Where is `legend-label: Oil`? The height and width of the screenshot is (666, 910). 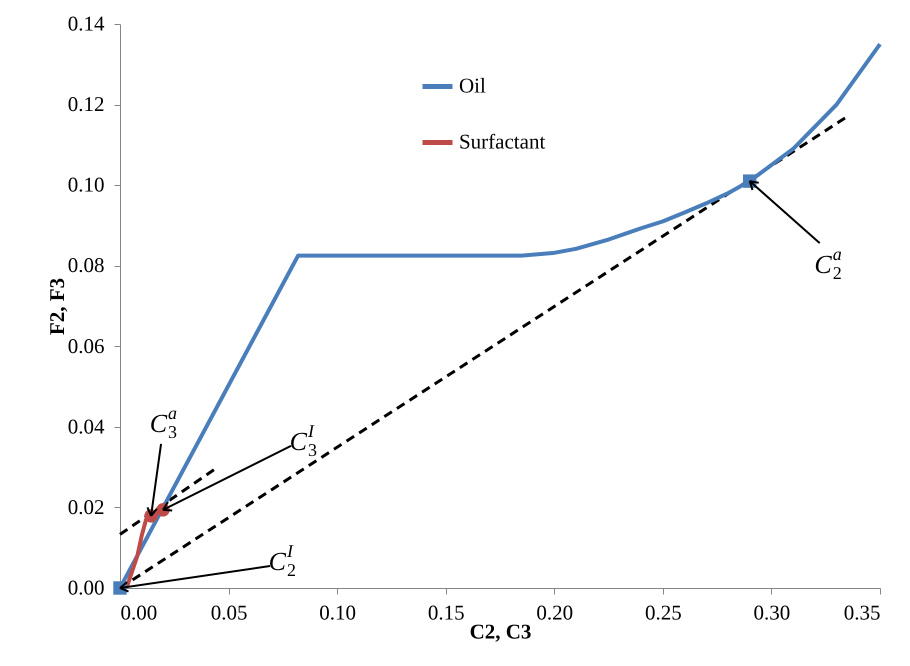
legend-label: Oil is located at coordinates (472, 86).